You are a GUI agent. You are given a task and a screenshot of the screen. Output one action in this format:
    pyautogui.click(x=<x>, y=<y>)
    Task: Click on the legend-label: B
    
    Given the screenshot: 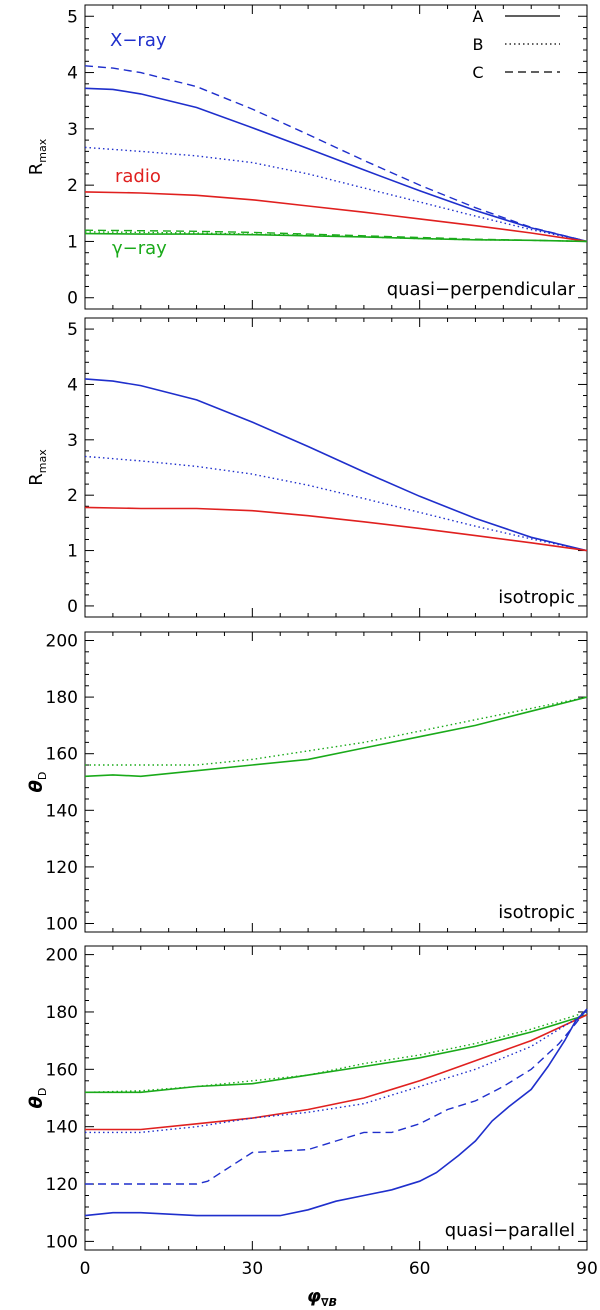 What is the action you would take?
    pyautogui.click(x=478, y=44)
    